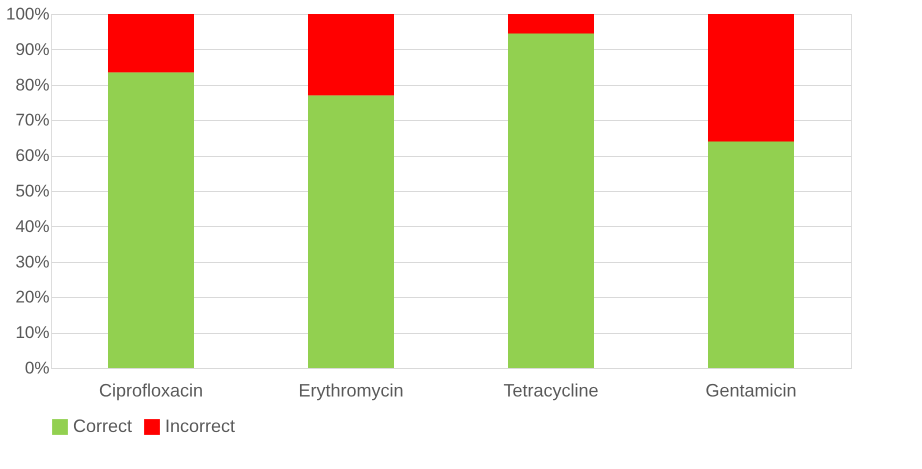  Describe the element at coordinates (102, 426) in the screenshot. I see `legend-label: Correct` at that location.